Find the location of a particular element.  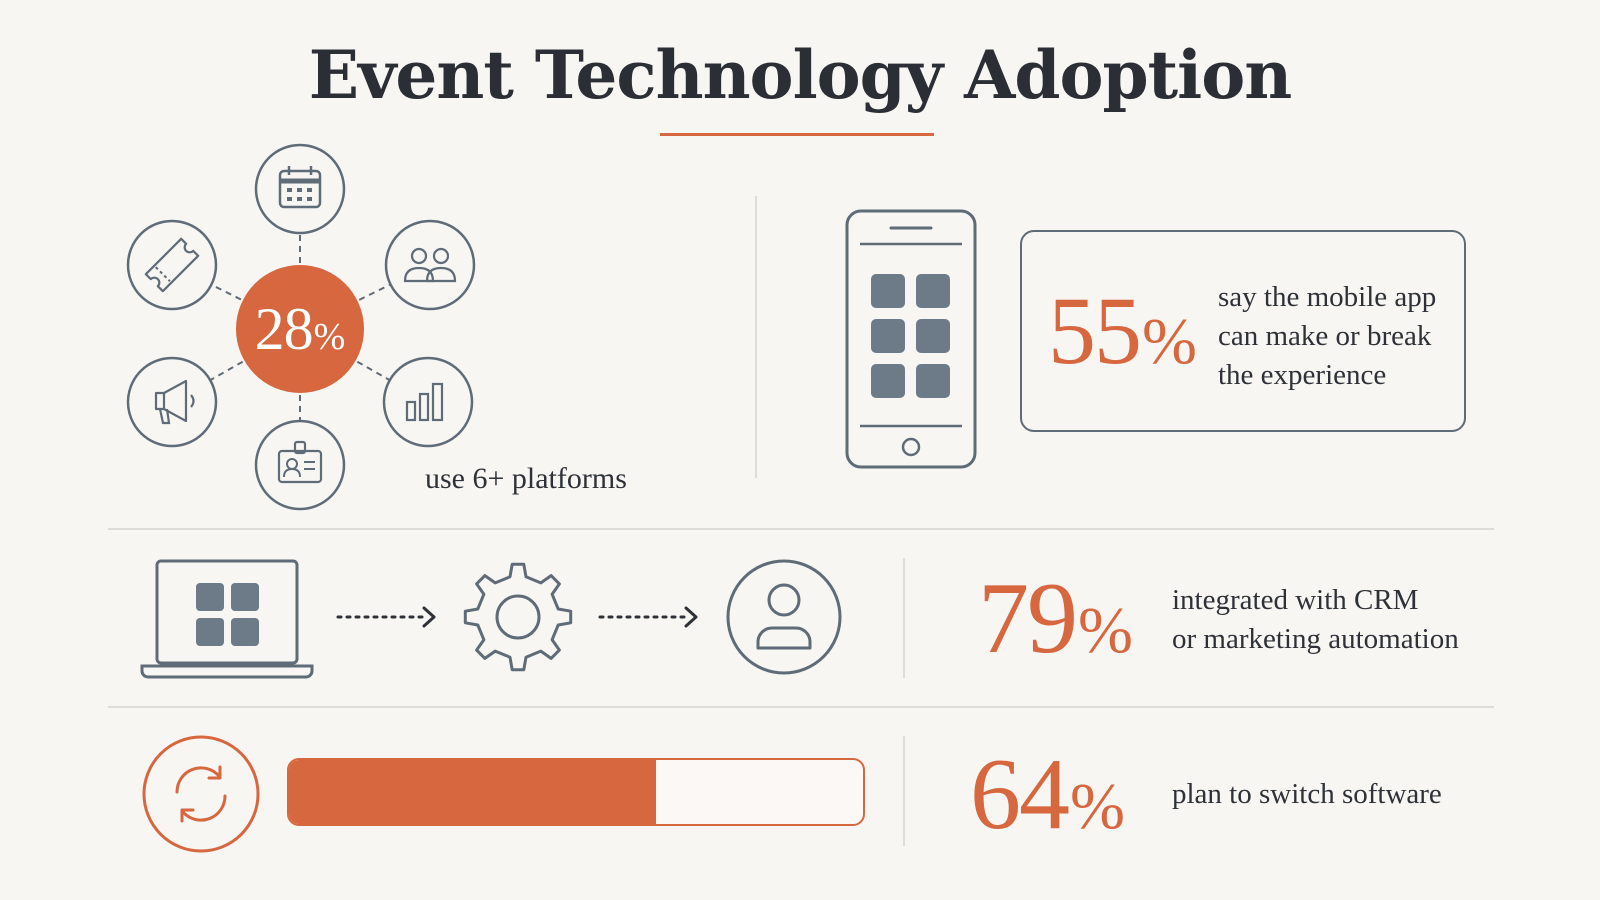

gear-icon is located at coordinates (518, 617).